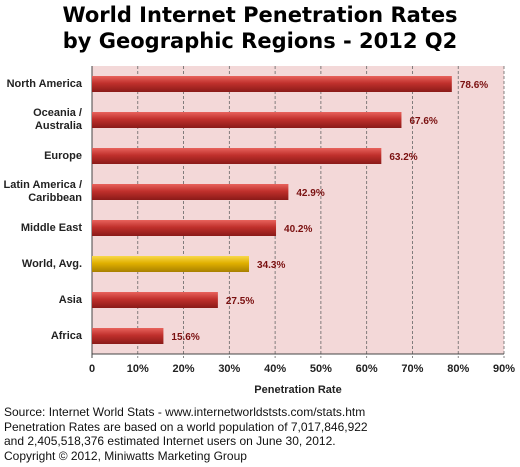  I want to click on x-axis-label: Penetration Rate, so click(297, 390).